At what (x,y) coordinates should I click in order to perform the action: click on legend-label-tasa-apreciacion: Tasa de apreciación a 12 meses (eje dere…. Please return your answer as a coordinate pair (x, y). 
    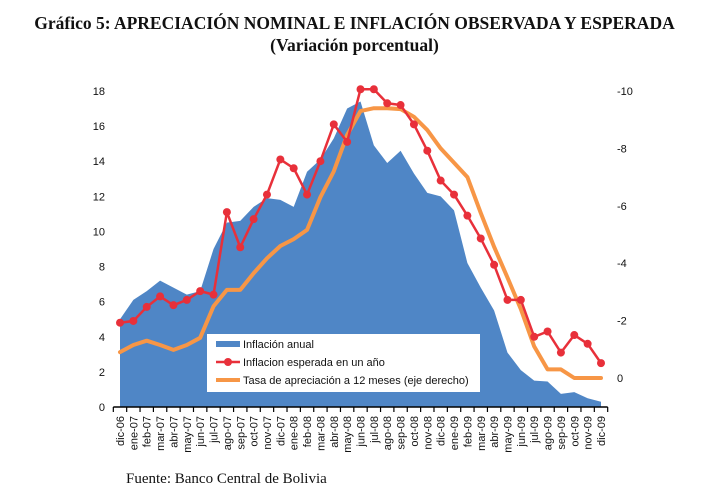
    Looking at the image, I should click on (356, 381).